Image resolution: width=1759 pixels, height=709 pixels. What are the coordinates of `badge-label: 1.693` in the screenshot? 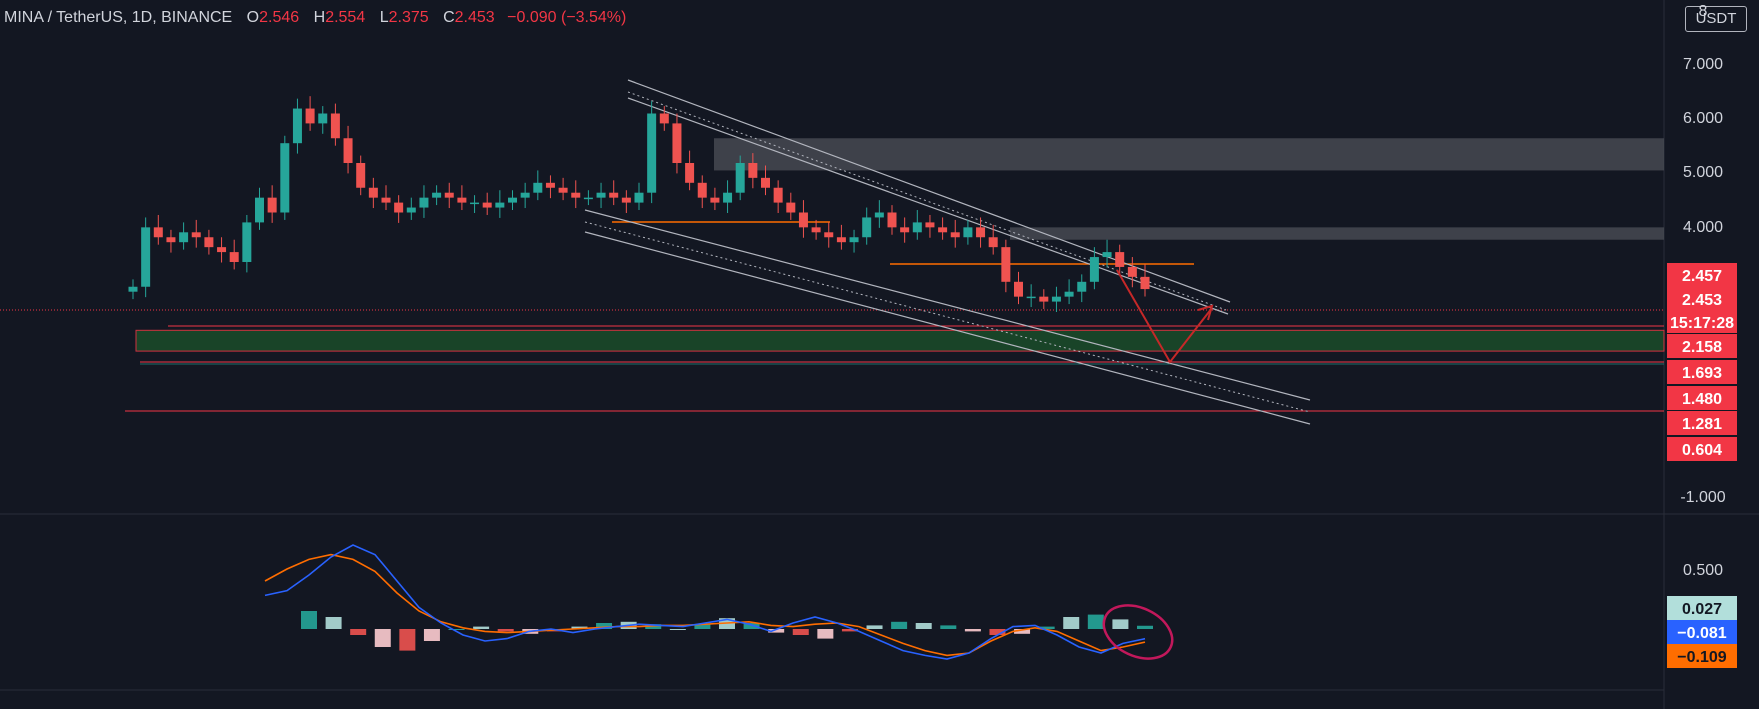 It's located at (1702, 373).